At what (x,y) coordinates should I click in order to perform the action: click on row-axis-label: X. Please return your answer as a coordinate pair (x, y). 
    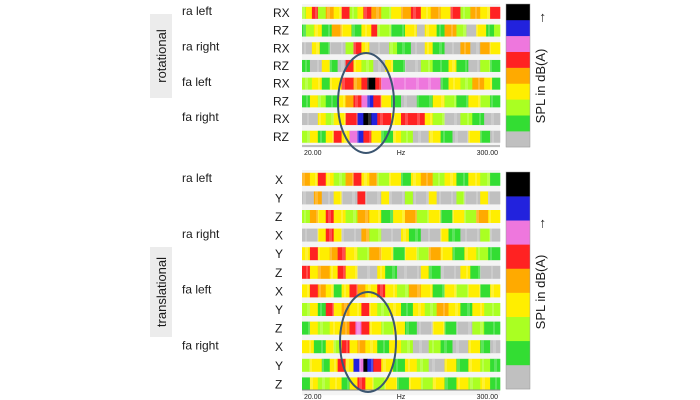
    Looking at the image, I should click on (279, 347).